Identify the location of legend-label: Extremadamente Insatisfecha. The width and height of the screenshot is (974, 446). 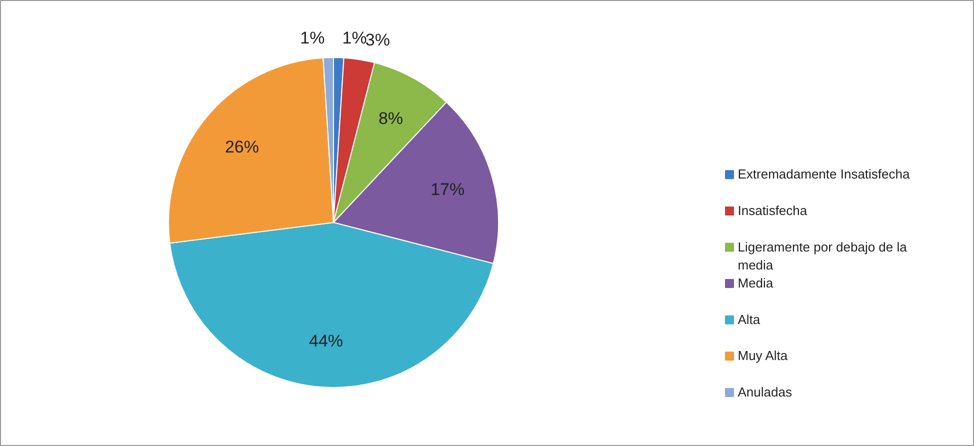
(824, 174).